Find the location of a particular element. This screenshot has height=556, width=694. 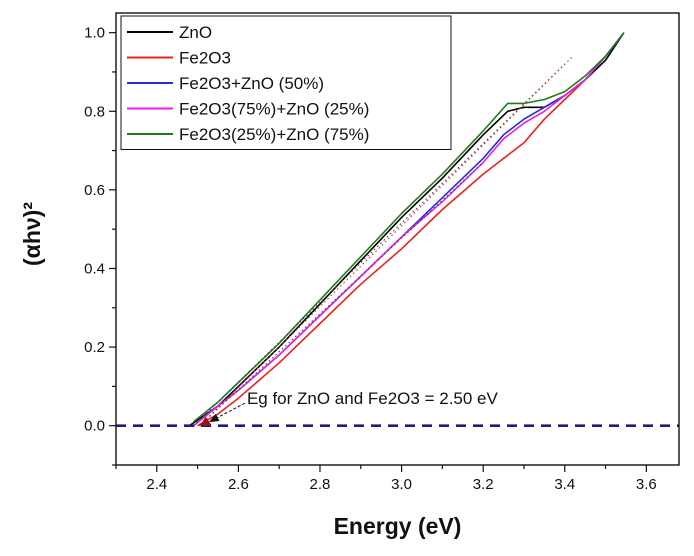

x-axis-label: Energy (eV) is located at coordinates (398, 526).